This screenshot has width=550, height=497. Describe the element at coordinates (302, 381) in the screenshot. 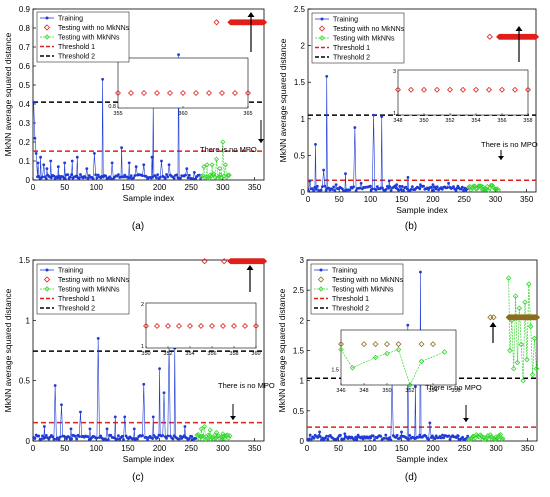

I see `y-tick-label: 1` at that location.